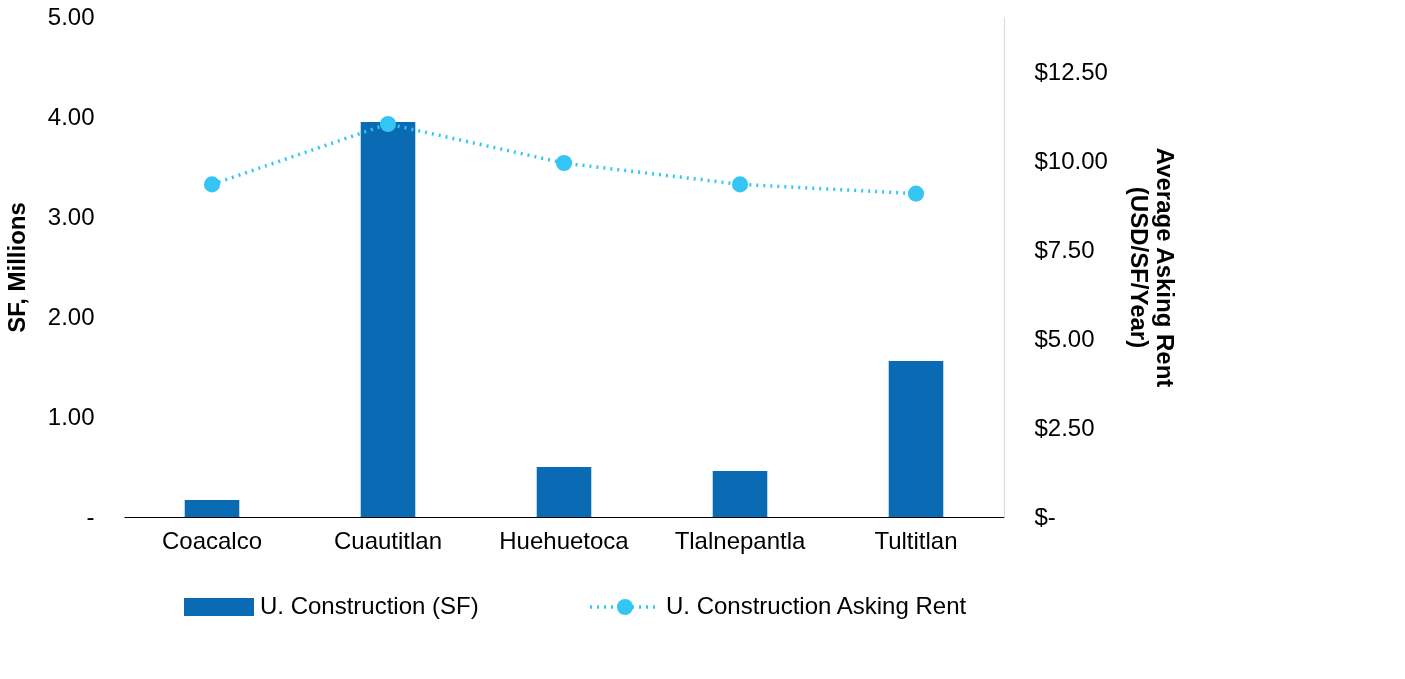 This screenshot has width=1405, height=679. What do you see at coordinates (71, 216) in the screenshot?
I see `y-tick-label: 3.00` at bounding box center [71, 216].